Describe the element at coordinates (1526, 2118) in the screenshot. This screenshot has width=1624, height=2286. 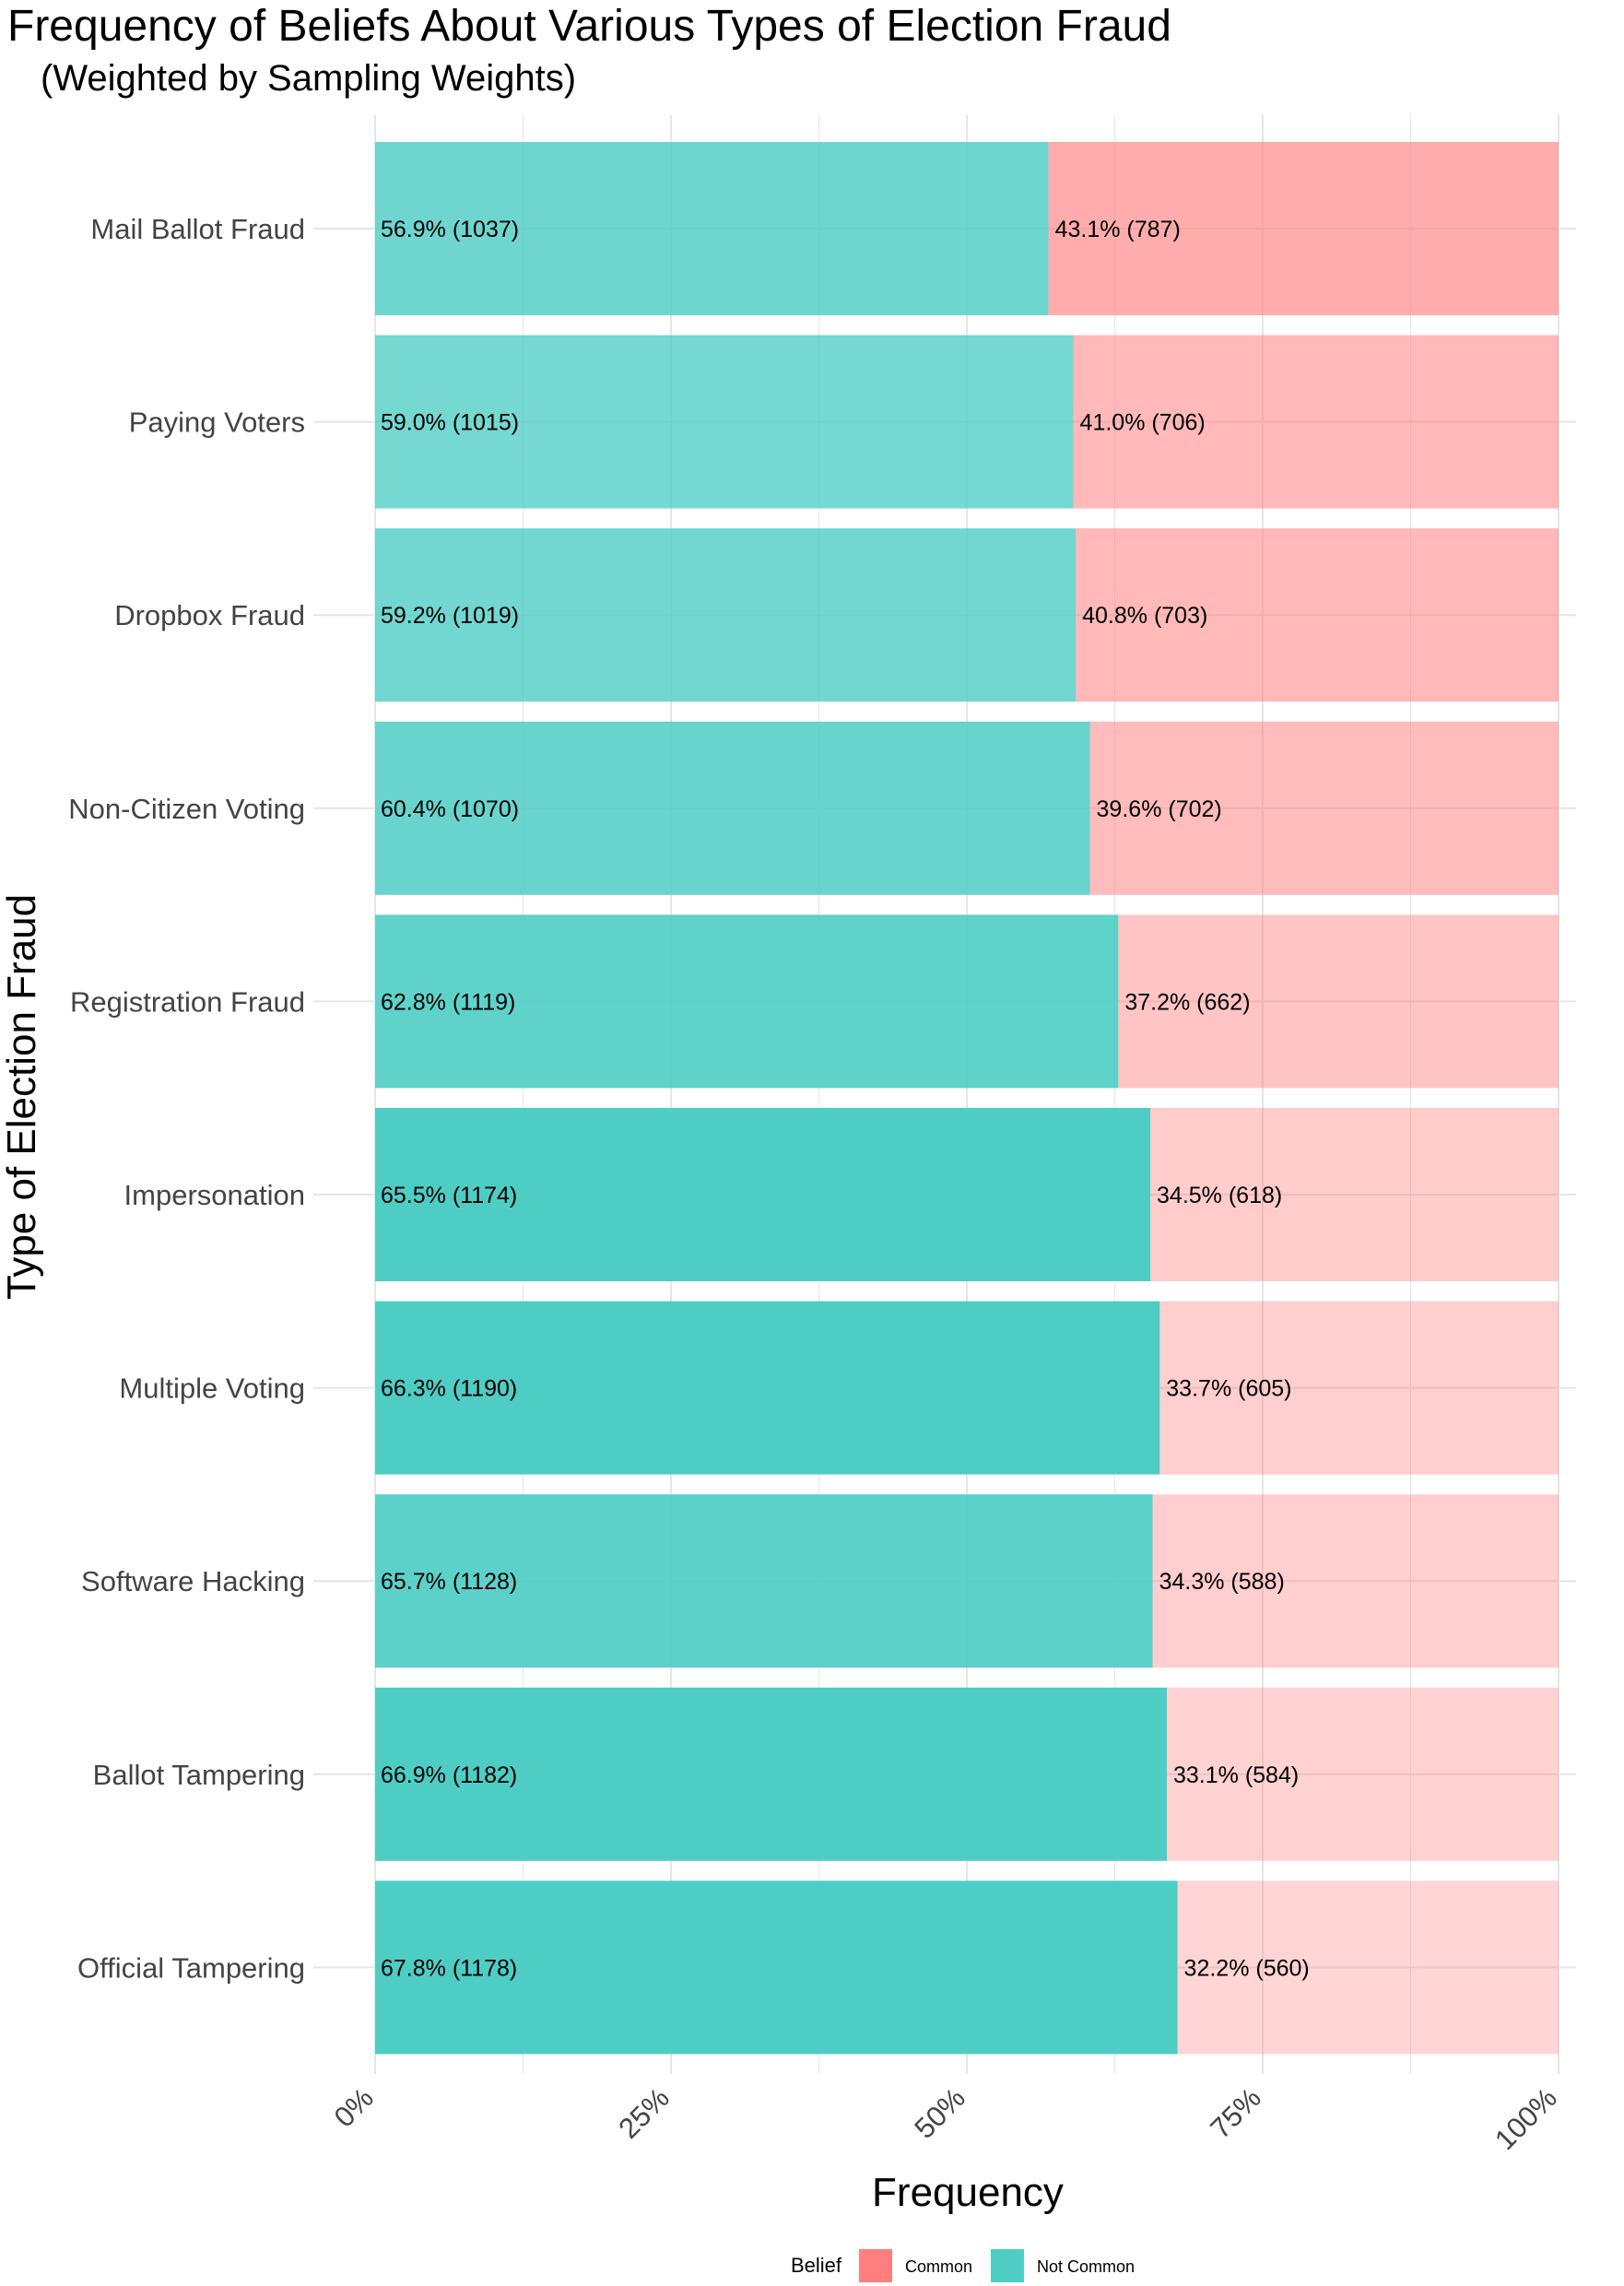
I see `x-tick-label: 100%` at that location.